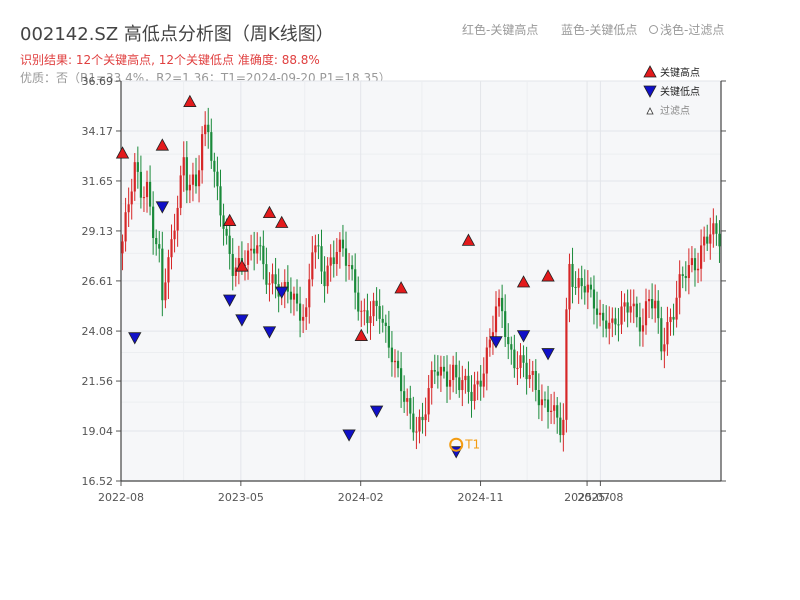  What do you see at coordinates (456, 444) in the screenshot?
I see `t1-circle` at bounding box center [456, 444].